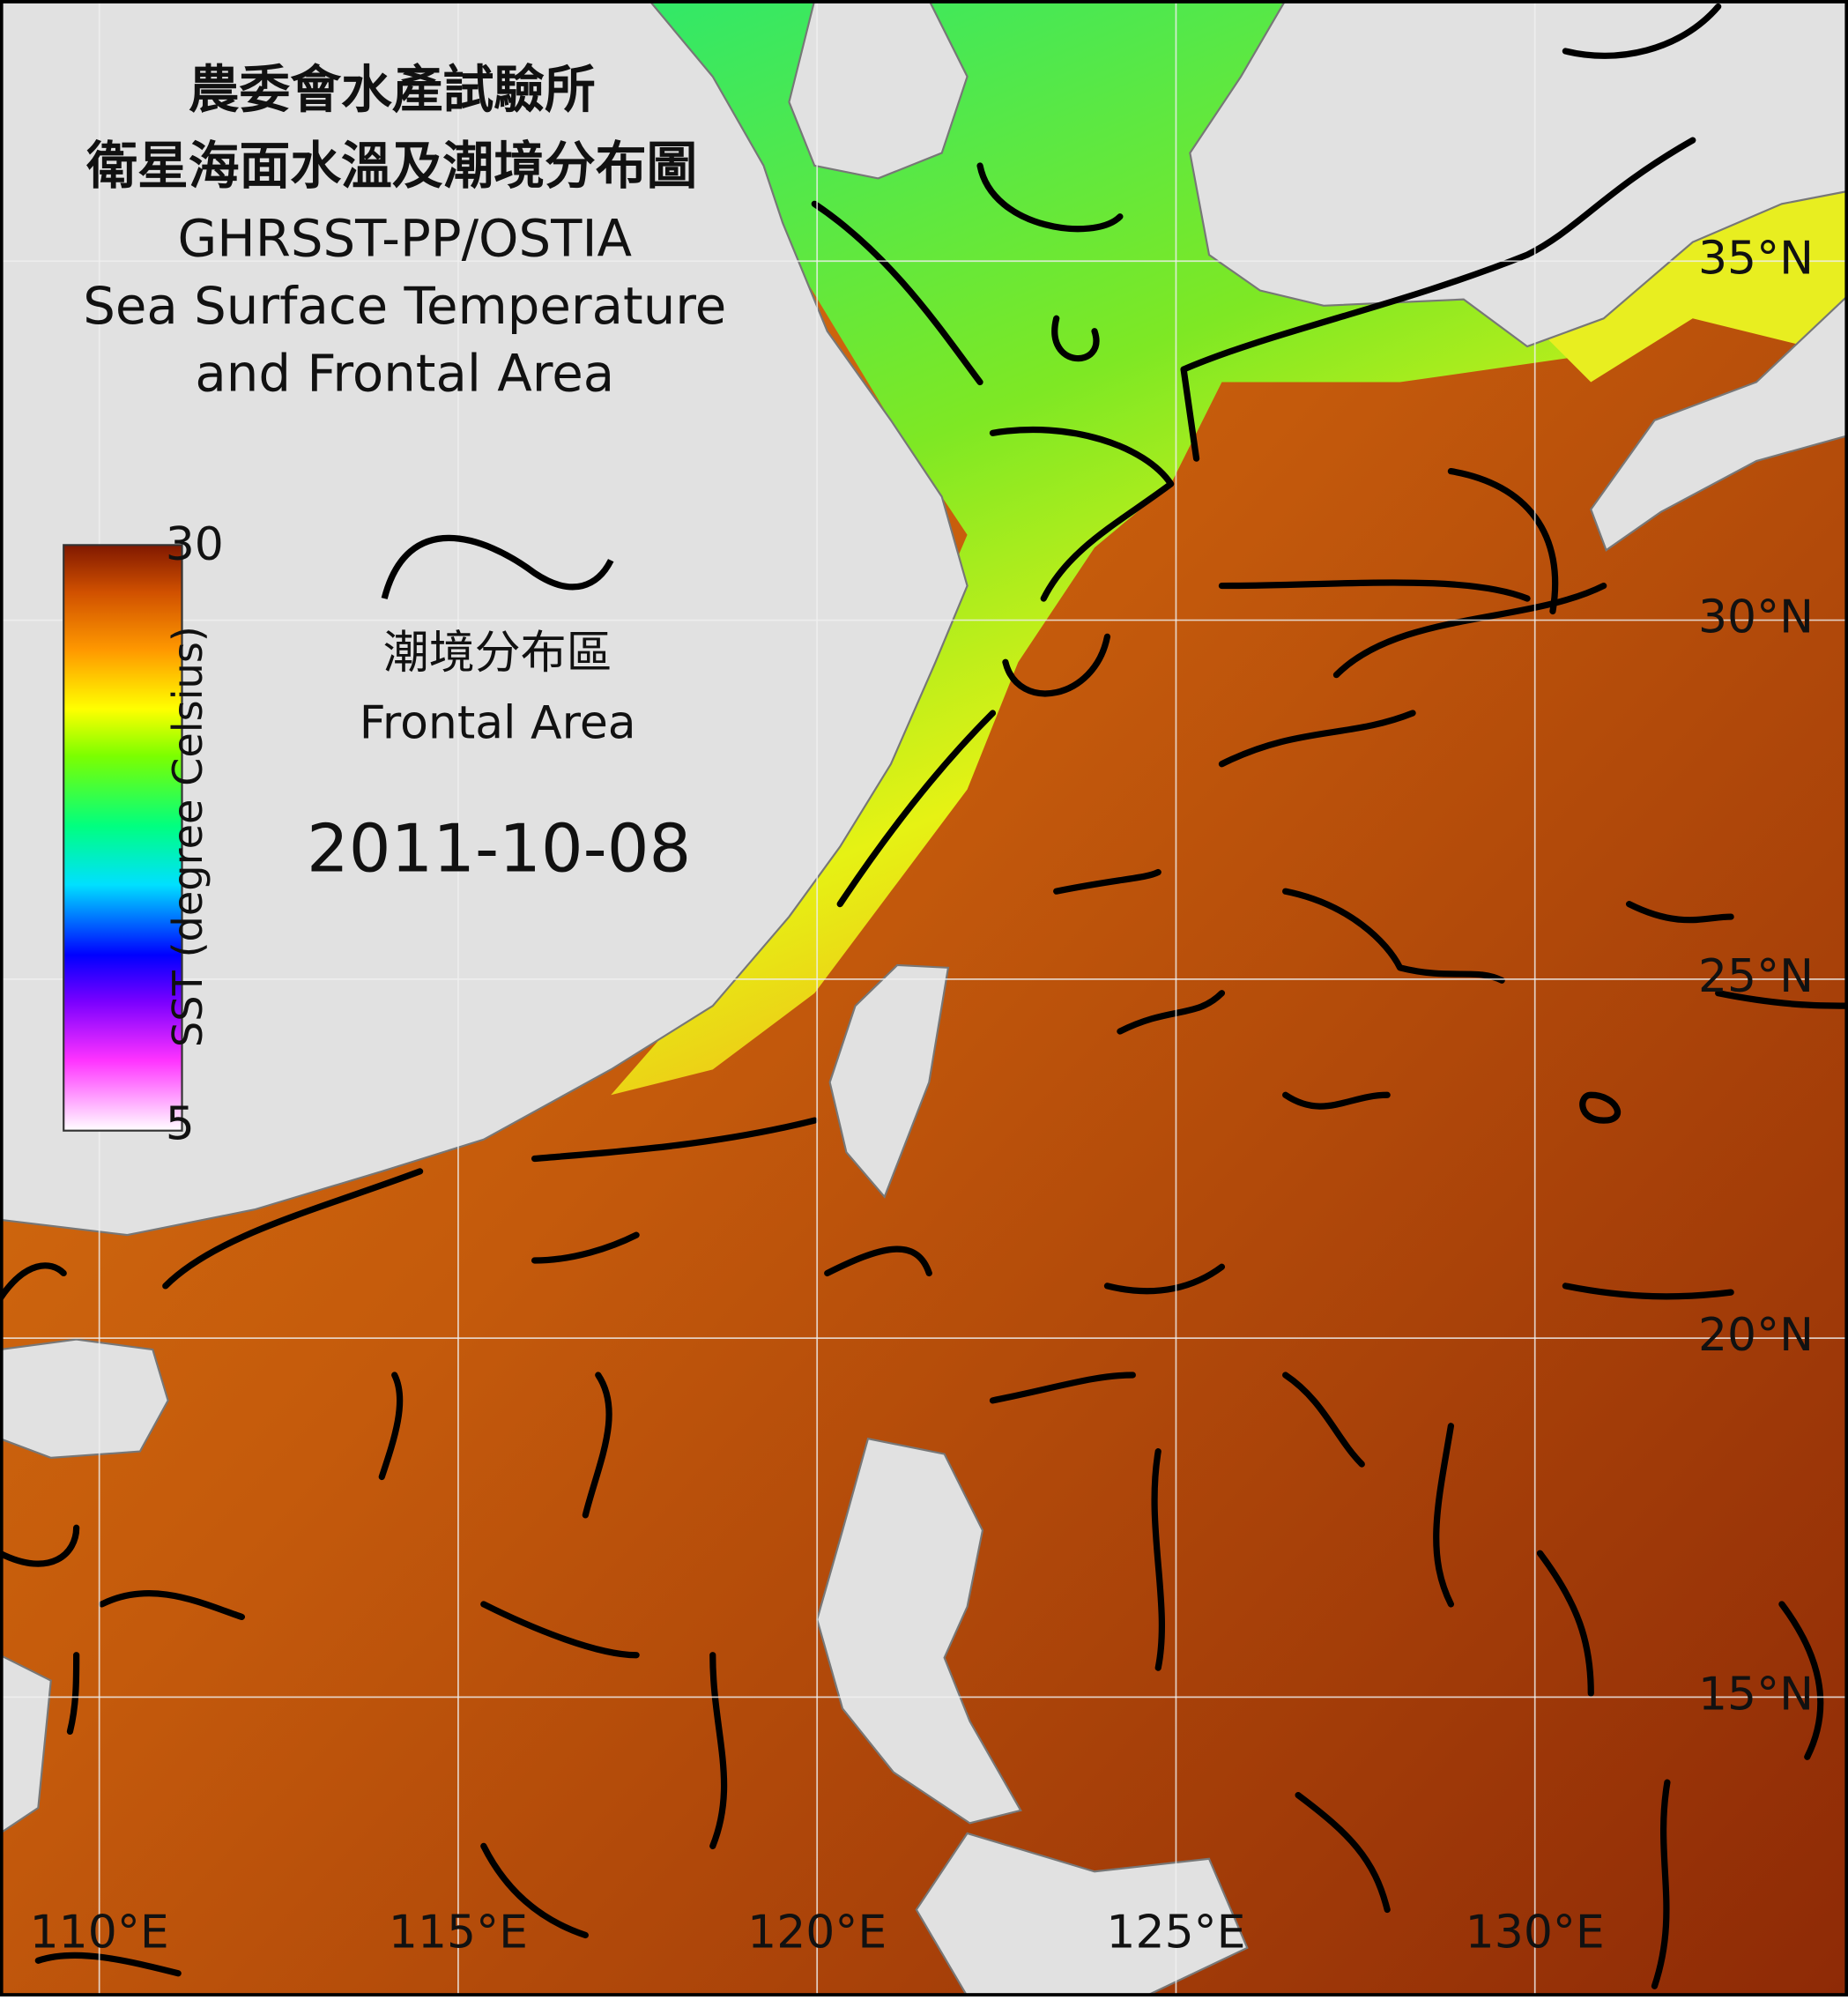 Image resolution: width=1848 pixels, height=2000 pixels. What do you see at coordinates (1756, 1694) in the screenshot?
I see `lat-label: 15°N` at bounding box center [1756, 1694].